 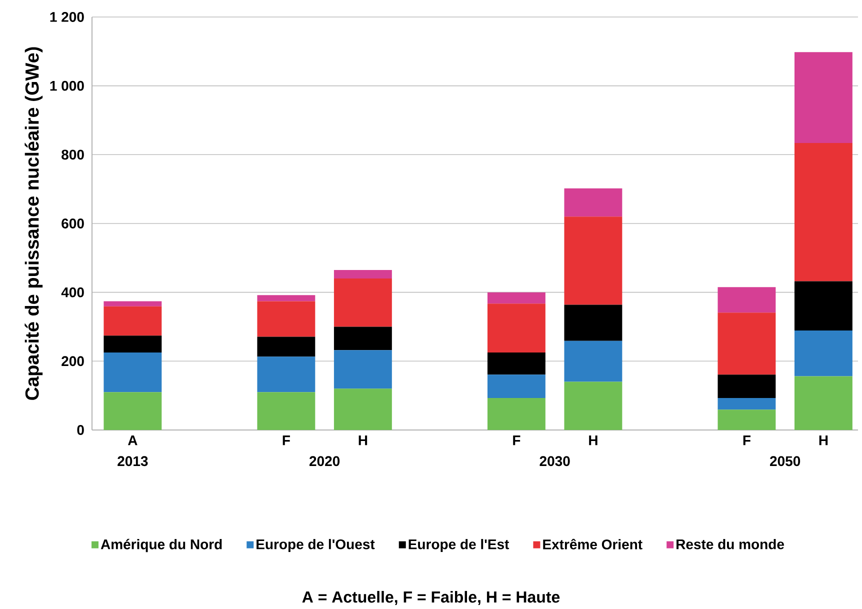 I want to click on y-tick-label: 800, so click(x=73, y=155).